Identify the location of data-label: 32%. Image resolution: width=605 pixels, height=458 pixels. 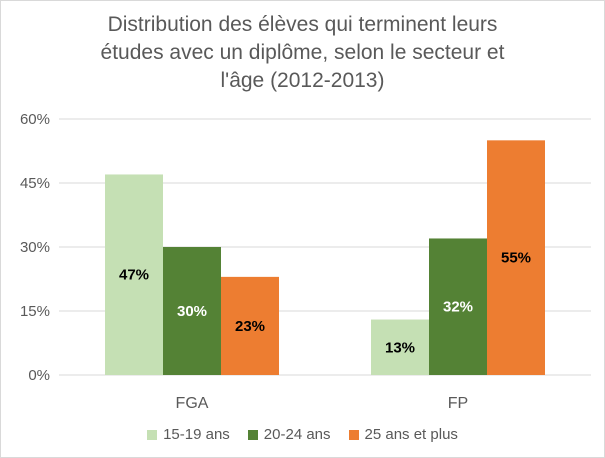
(458, 307).